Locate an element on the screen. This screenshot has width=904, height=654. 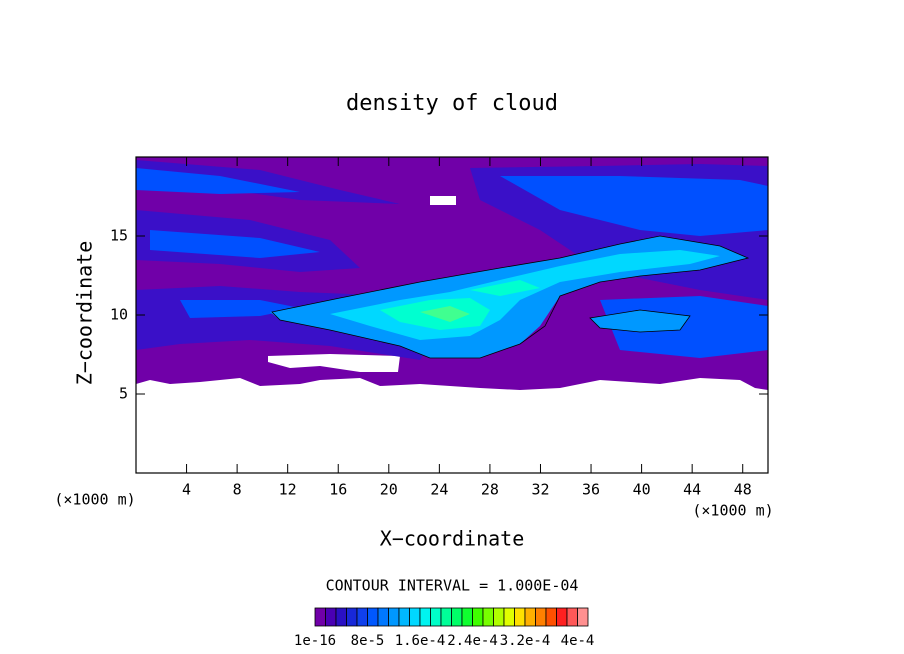
field-white-gap is located at coordinates (334, 363).